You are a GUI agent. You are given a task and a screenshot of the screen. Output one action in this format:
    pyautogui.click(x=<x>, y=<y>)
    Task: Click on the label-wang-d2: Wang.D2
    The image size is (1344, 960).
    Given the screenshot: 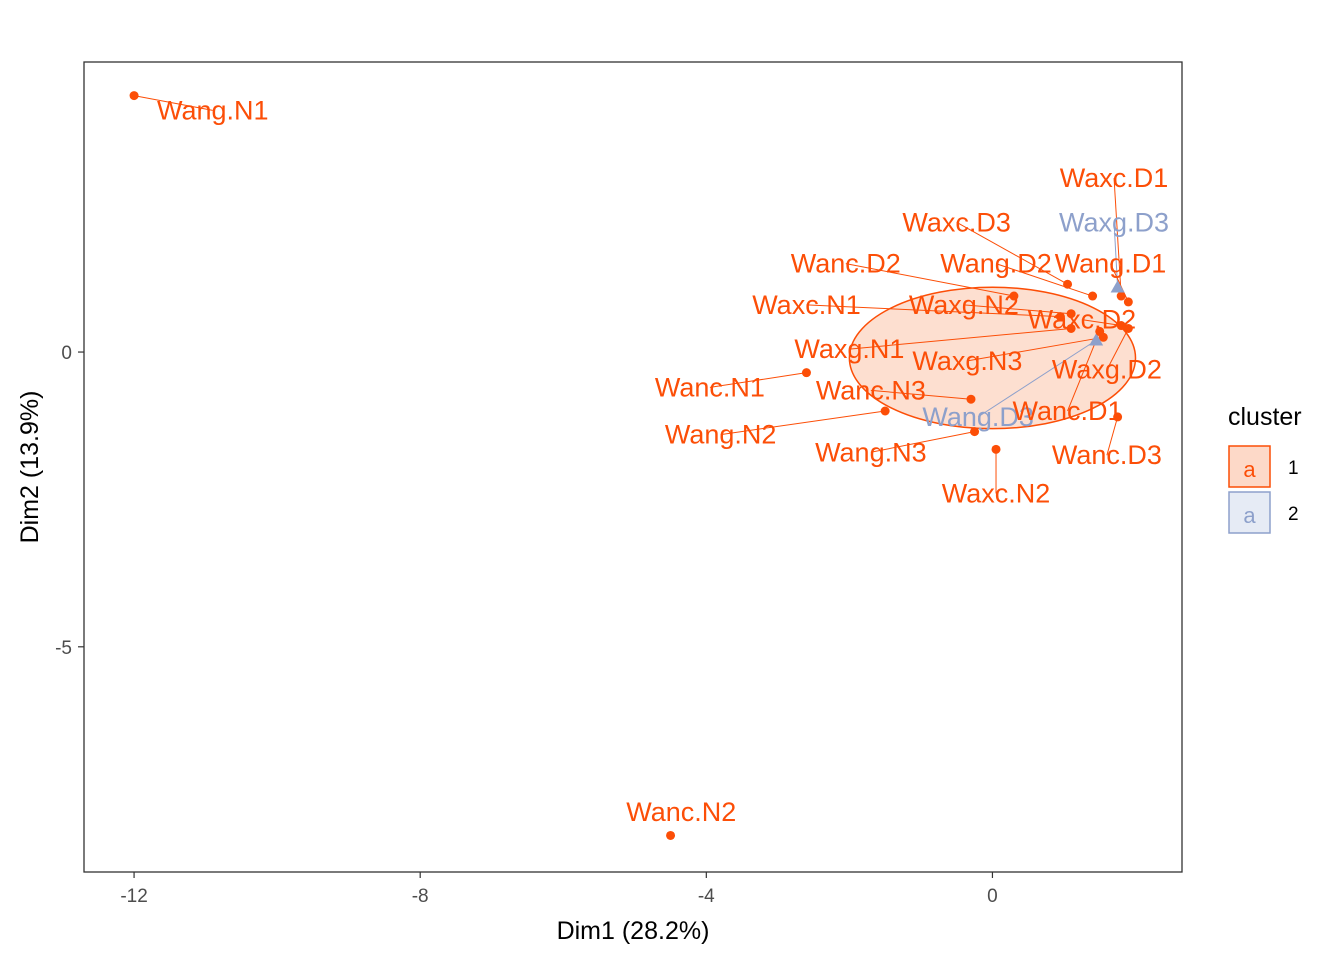 What is the action you would take?
    pyautogui.click(x=996, y=264)
    